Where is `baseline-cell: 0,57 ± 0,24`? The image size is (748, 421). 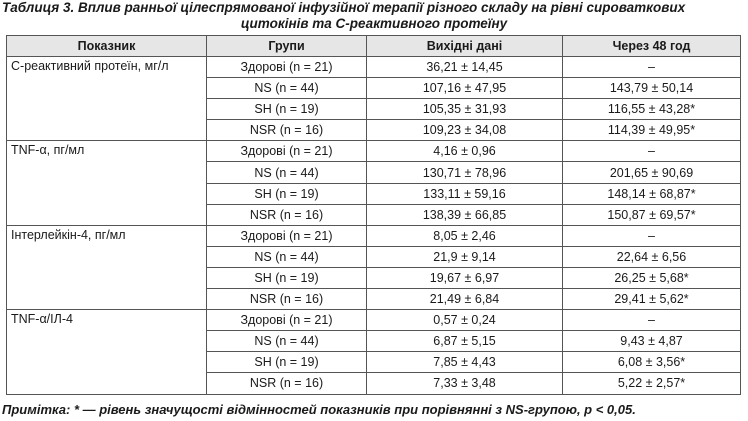 baseline-cell: 0,57 ± 0,24 is located at coordinates (464, 320).